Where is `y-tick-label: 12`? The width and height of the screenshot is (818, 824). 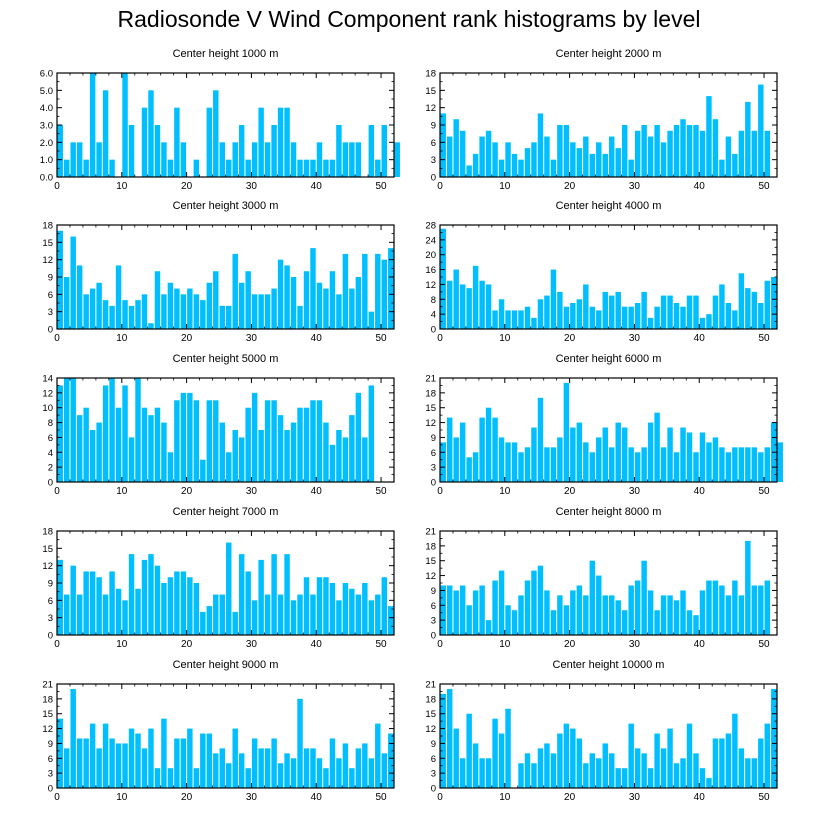
y-tick-label: 12 is located at coordinates (47, 260).